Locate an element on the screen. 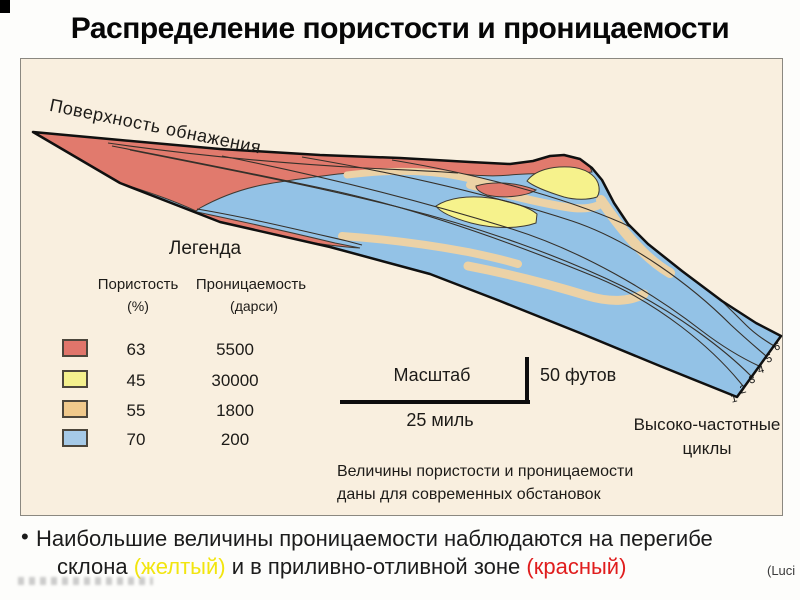 The height and width of the screenshot is (600, 800). legend-swatch-blue is located at coordinates (75, 438).